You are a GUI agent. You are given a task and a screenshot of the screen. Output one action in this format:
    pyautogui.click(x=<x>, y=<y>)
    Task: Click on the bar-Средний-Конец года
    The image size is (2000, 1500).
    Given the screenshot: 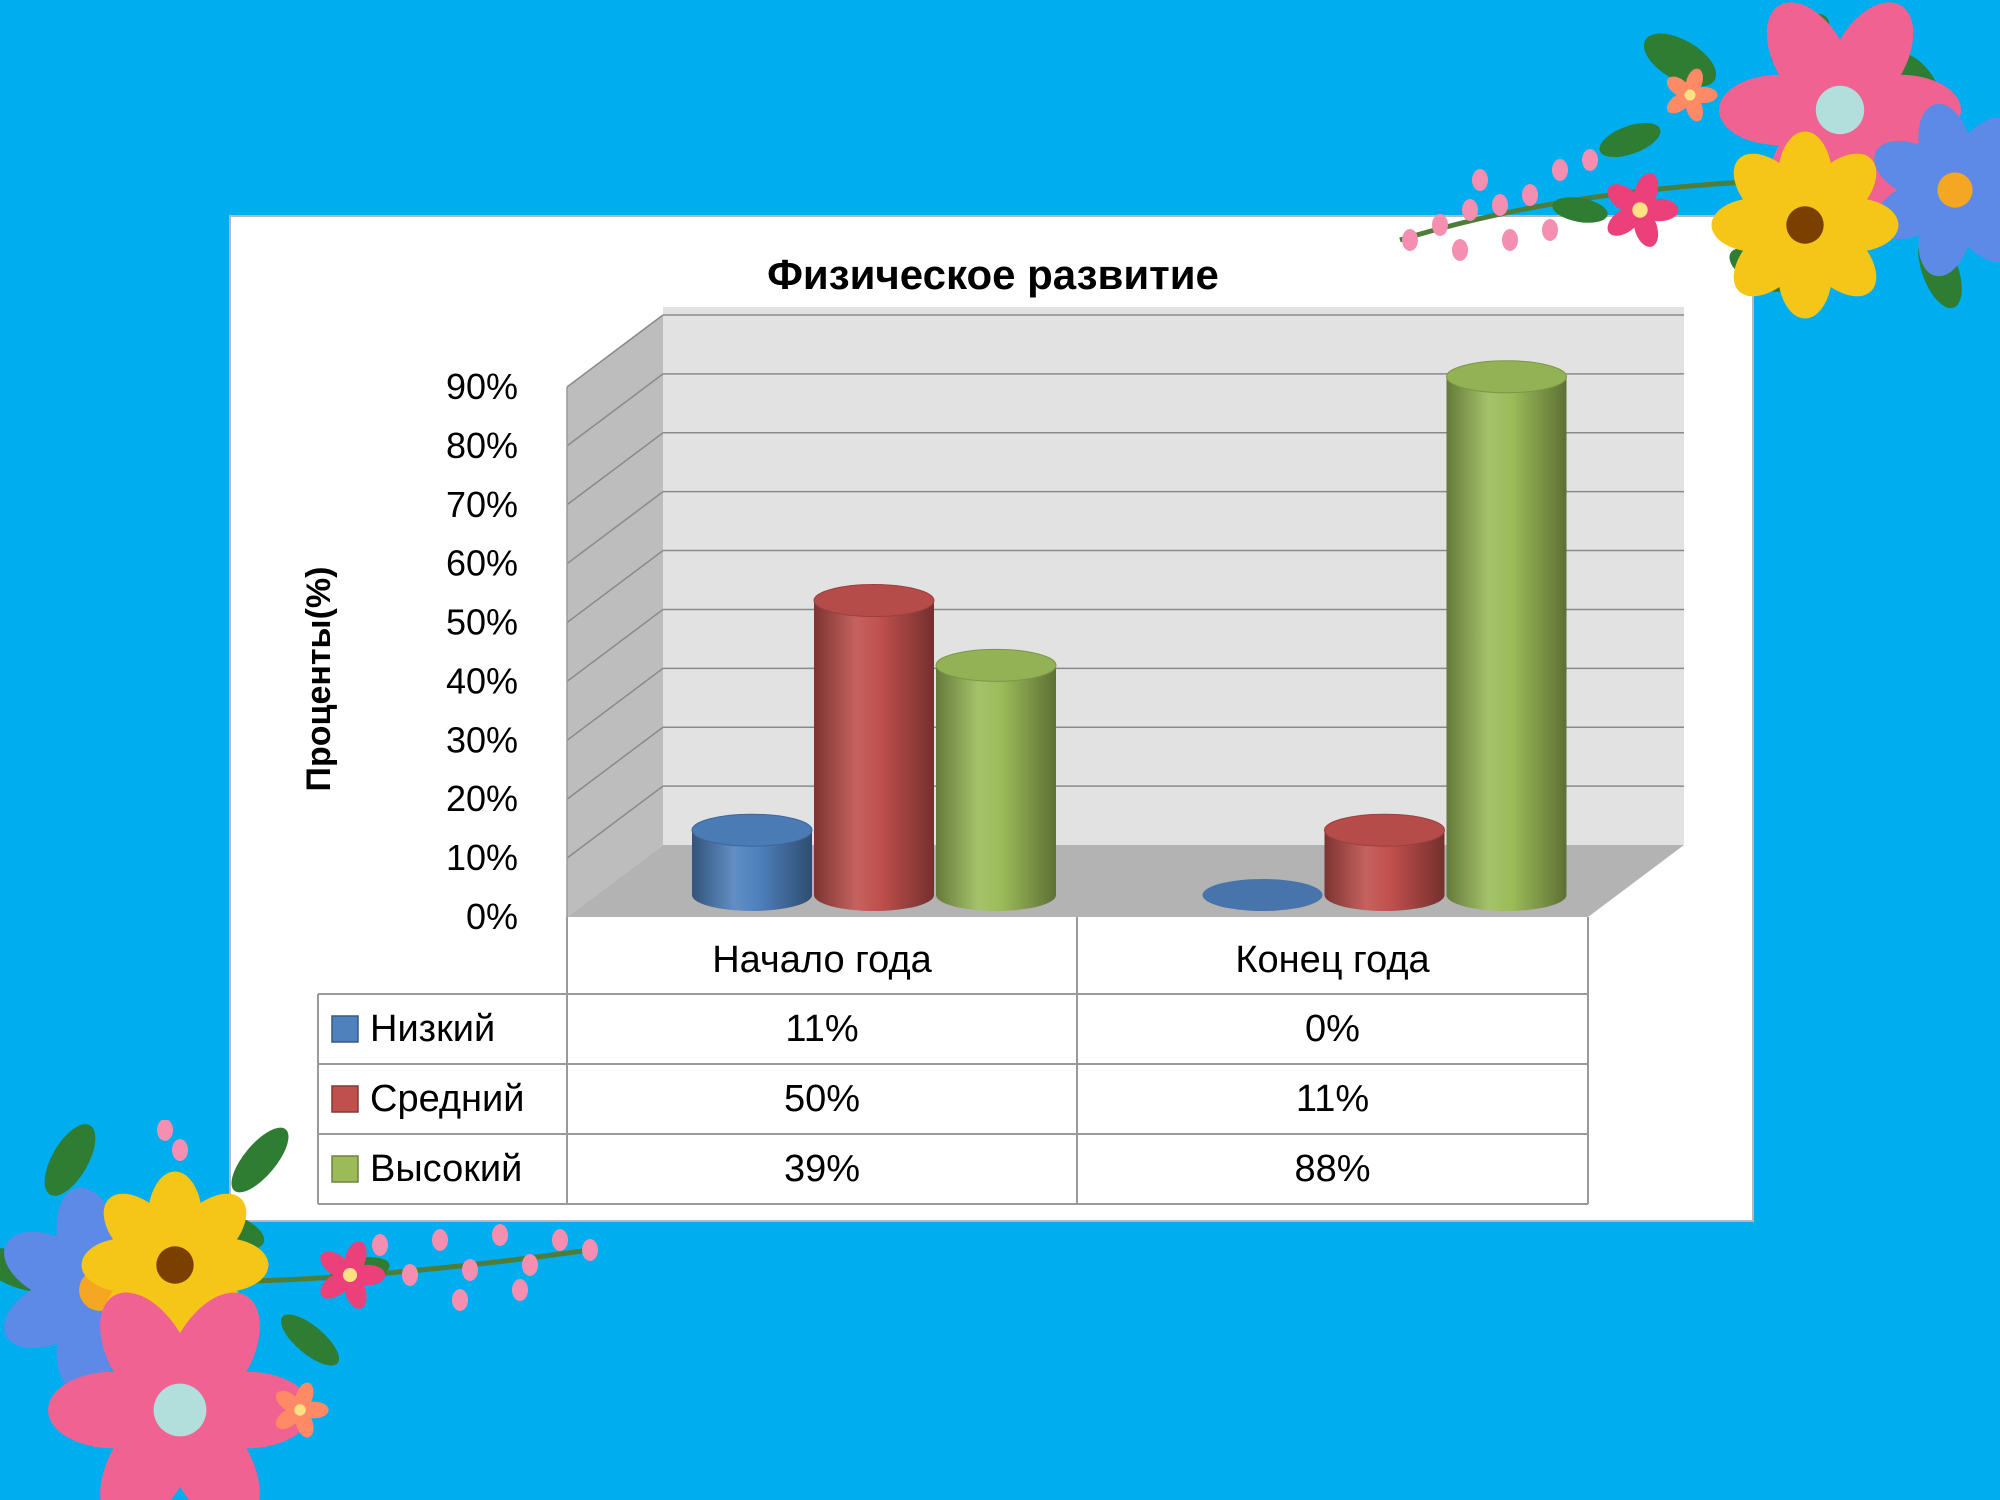 What is the action you would take?
    pyautogui.click(x=1384, y=862)
    